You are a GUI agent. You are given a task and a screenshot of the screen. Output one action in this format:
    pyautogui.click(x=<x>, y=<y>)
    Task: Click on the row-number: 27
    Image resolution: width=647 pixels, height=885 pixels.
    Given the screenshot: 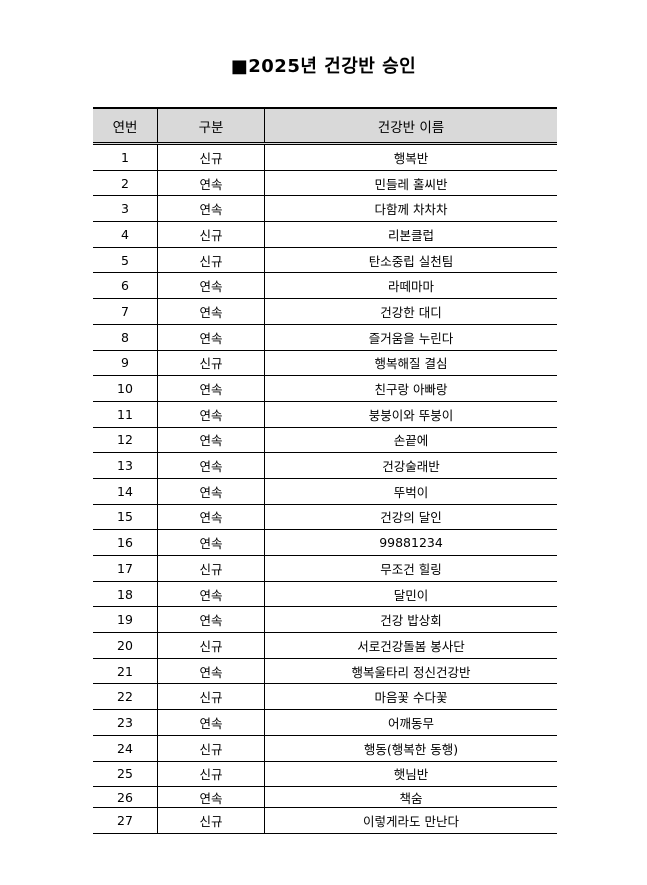 What is the action you would take?
    pyautogui.click(x=125, y=820)
    